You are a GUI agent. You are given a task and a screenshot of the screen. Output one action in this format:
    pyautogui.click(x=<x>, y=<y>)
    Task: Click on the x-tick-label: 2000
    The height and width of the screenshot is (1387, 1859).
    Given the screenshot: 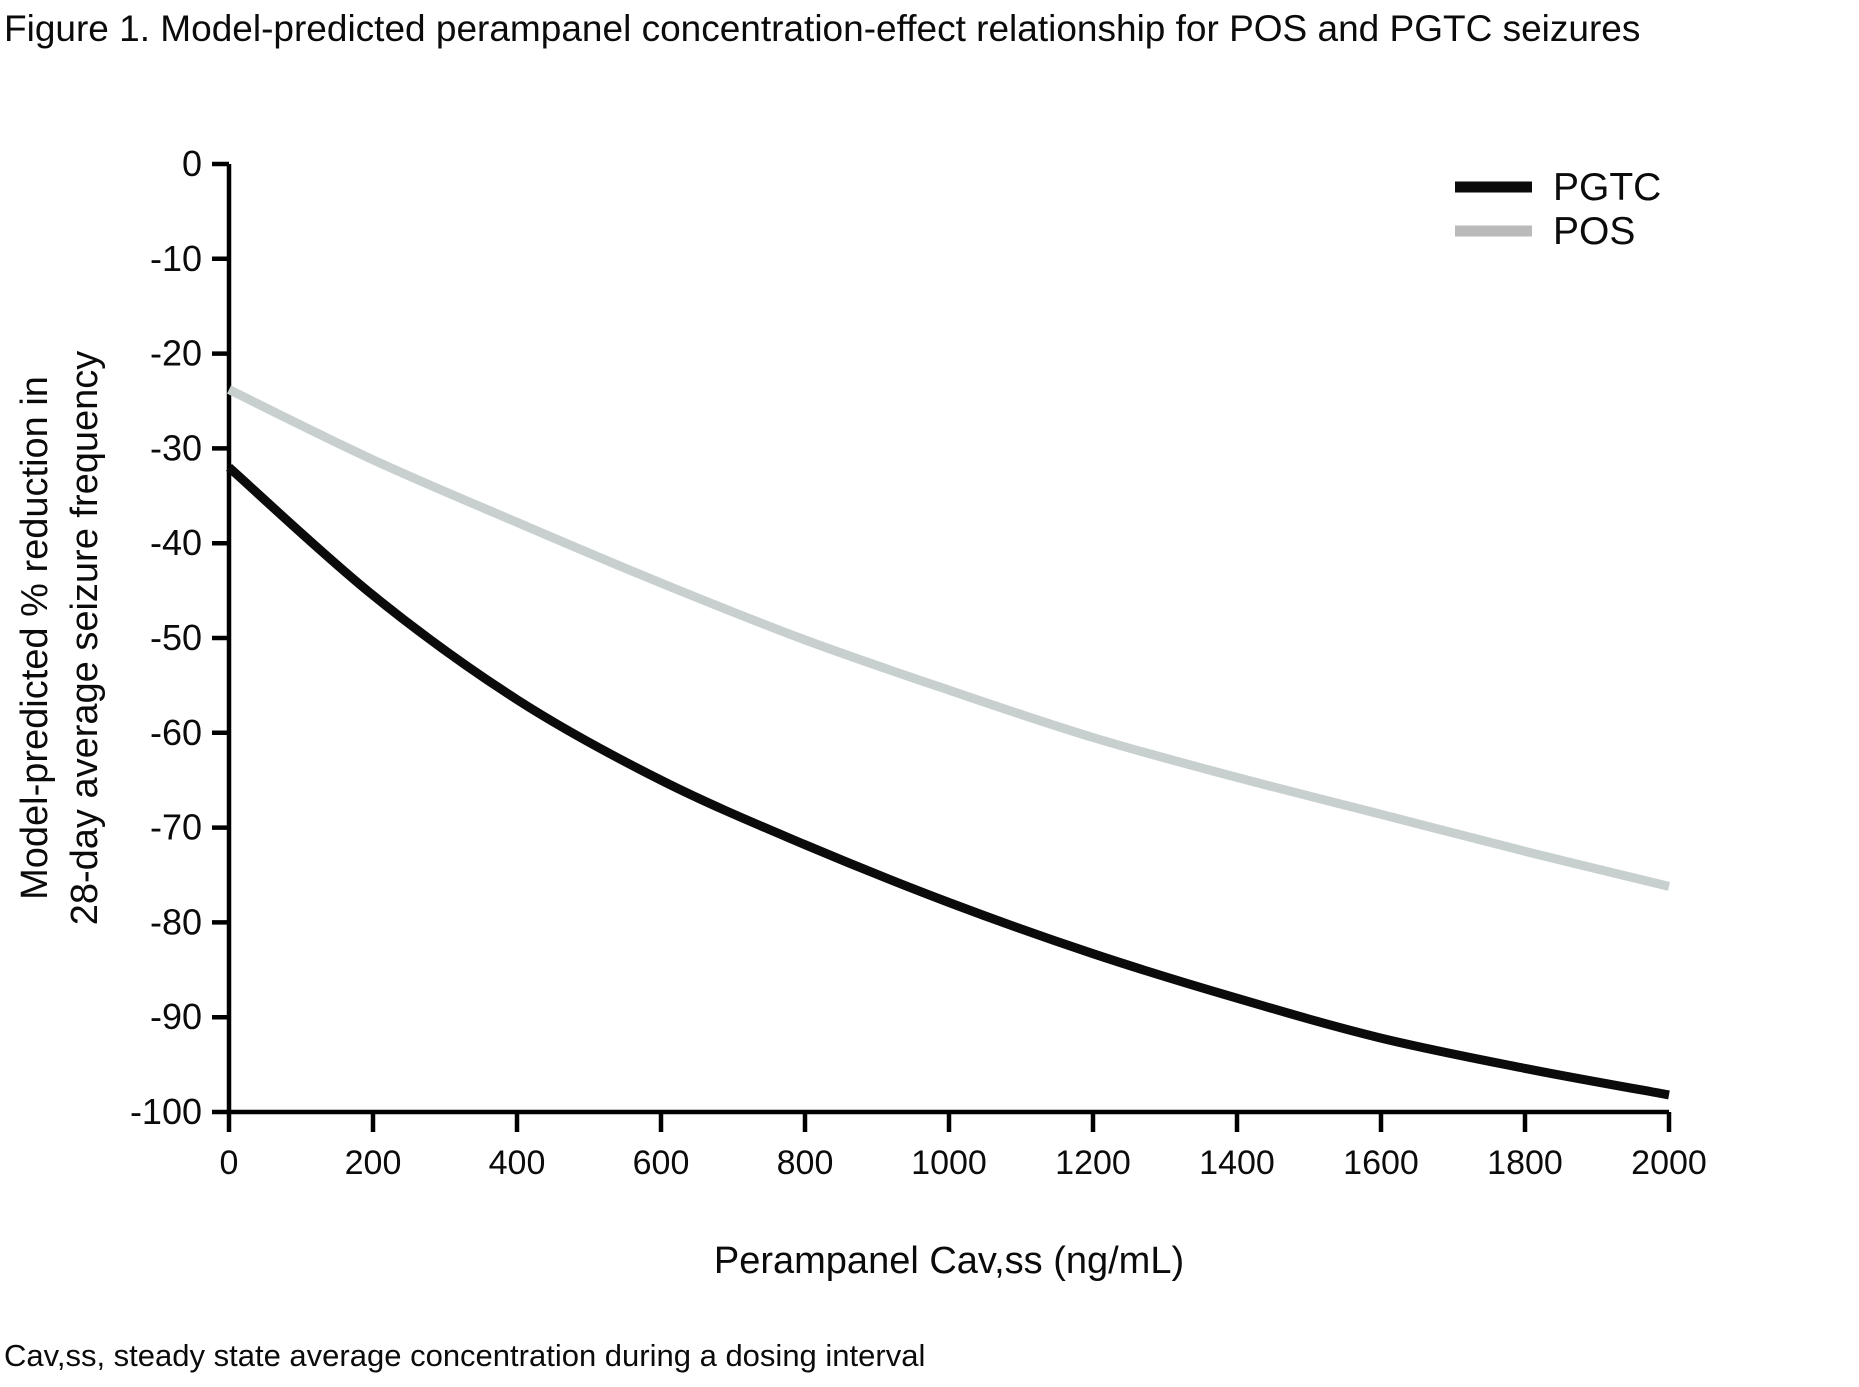 What is the action you would take?
    pyautogui.click(x=1669, y=1163)
    